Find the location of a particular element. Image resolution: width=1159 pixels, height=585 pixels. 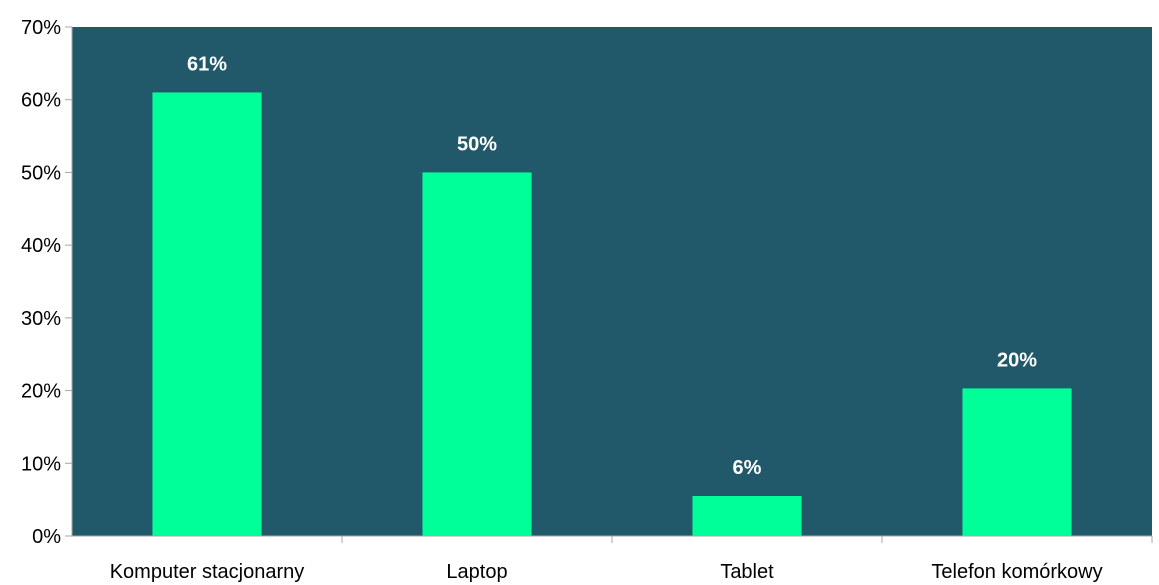

y-tick-label: 0% is located at coordinates (46, 537).